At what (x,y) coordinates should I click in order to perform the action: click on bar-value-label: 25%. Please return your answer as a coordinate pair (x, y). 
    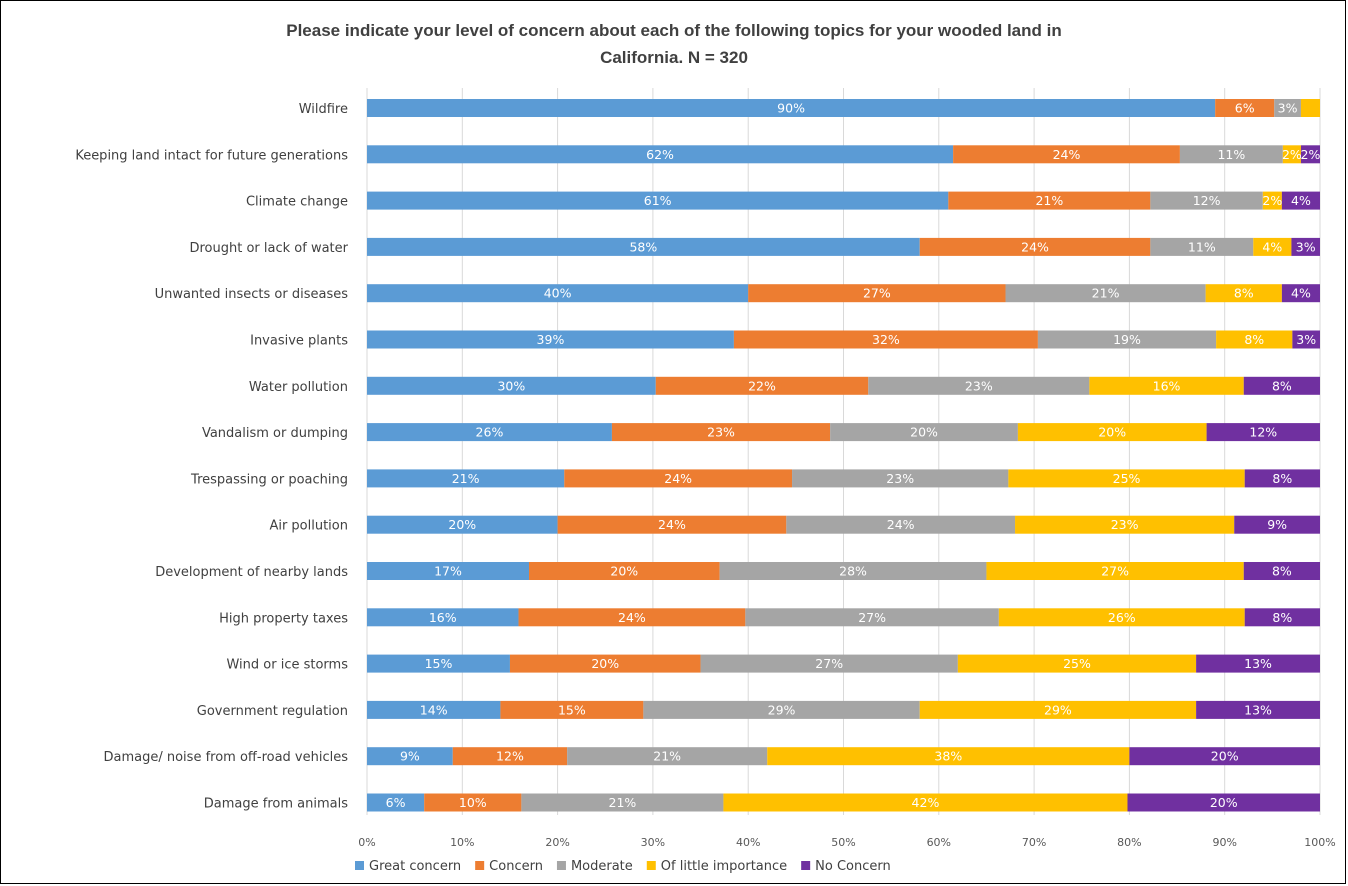
    Looking at the image, I should click on (1127, 478).